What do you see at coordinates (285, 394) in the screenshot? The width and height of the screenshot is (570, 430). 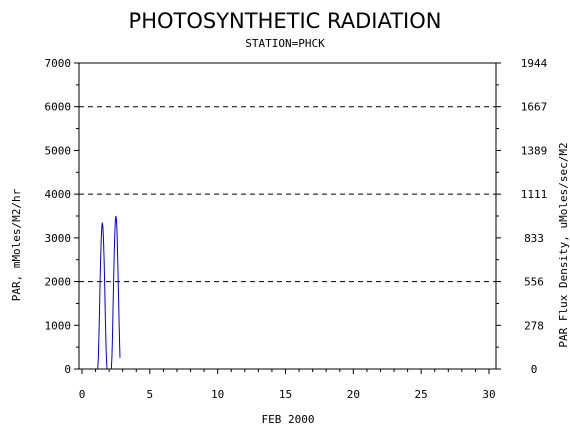 I see `x-tick-label: 15` at bounding box center [285, 394].